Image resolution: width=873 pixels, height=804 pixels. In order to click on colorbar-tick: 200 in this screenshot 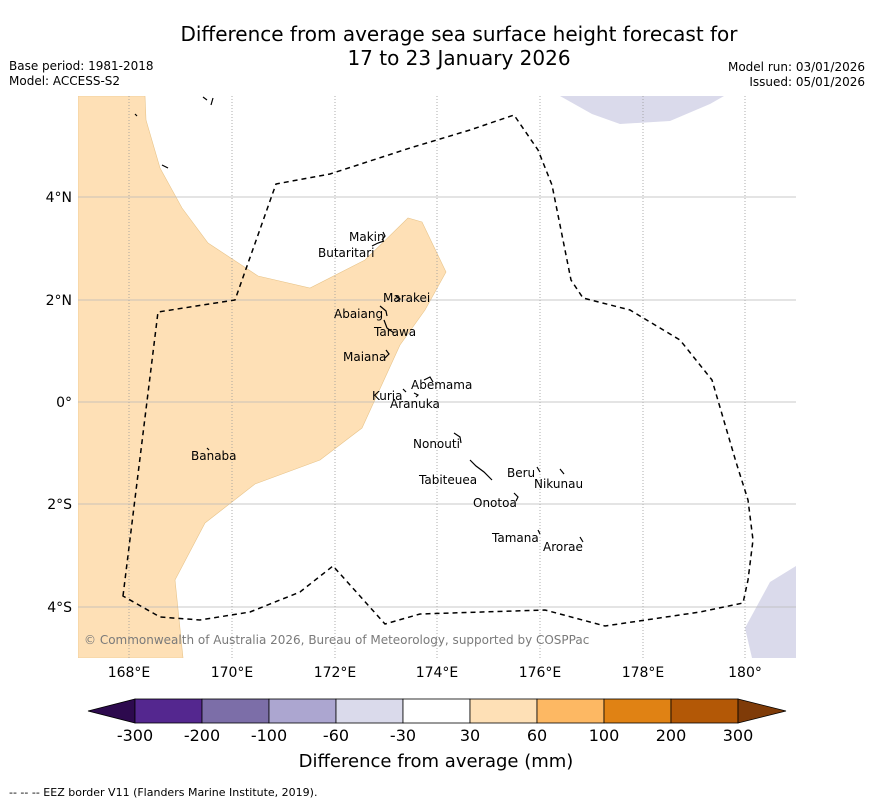, I will do `click(671, 735)`.